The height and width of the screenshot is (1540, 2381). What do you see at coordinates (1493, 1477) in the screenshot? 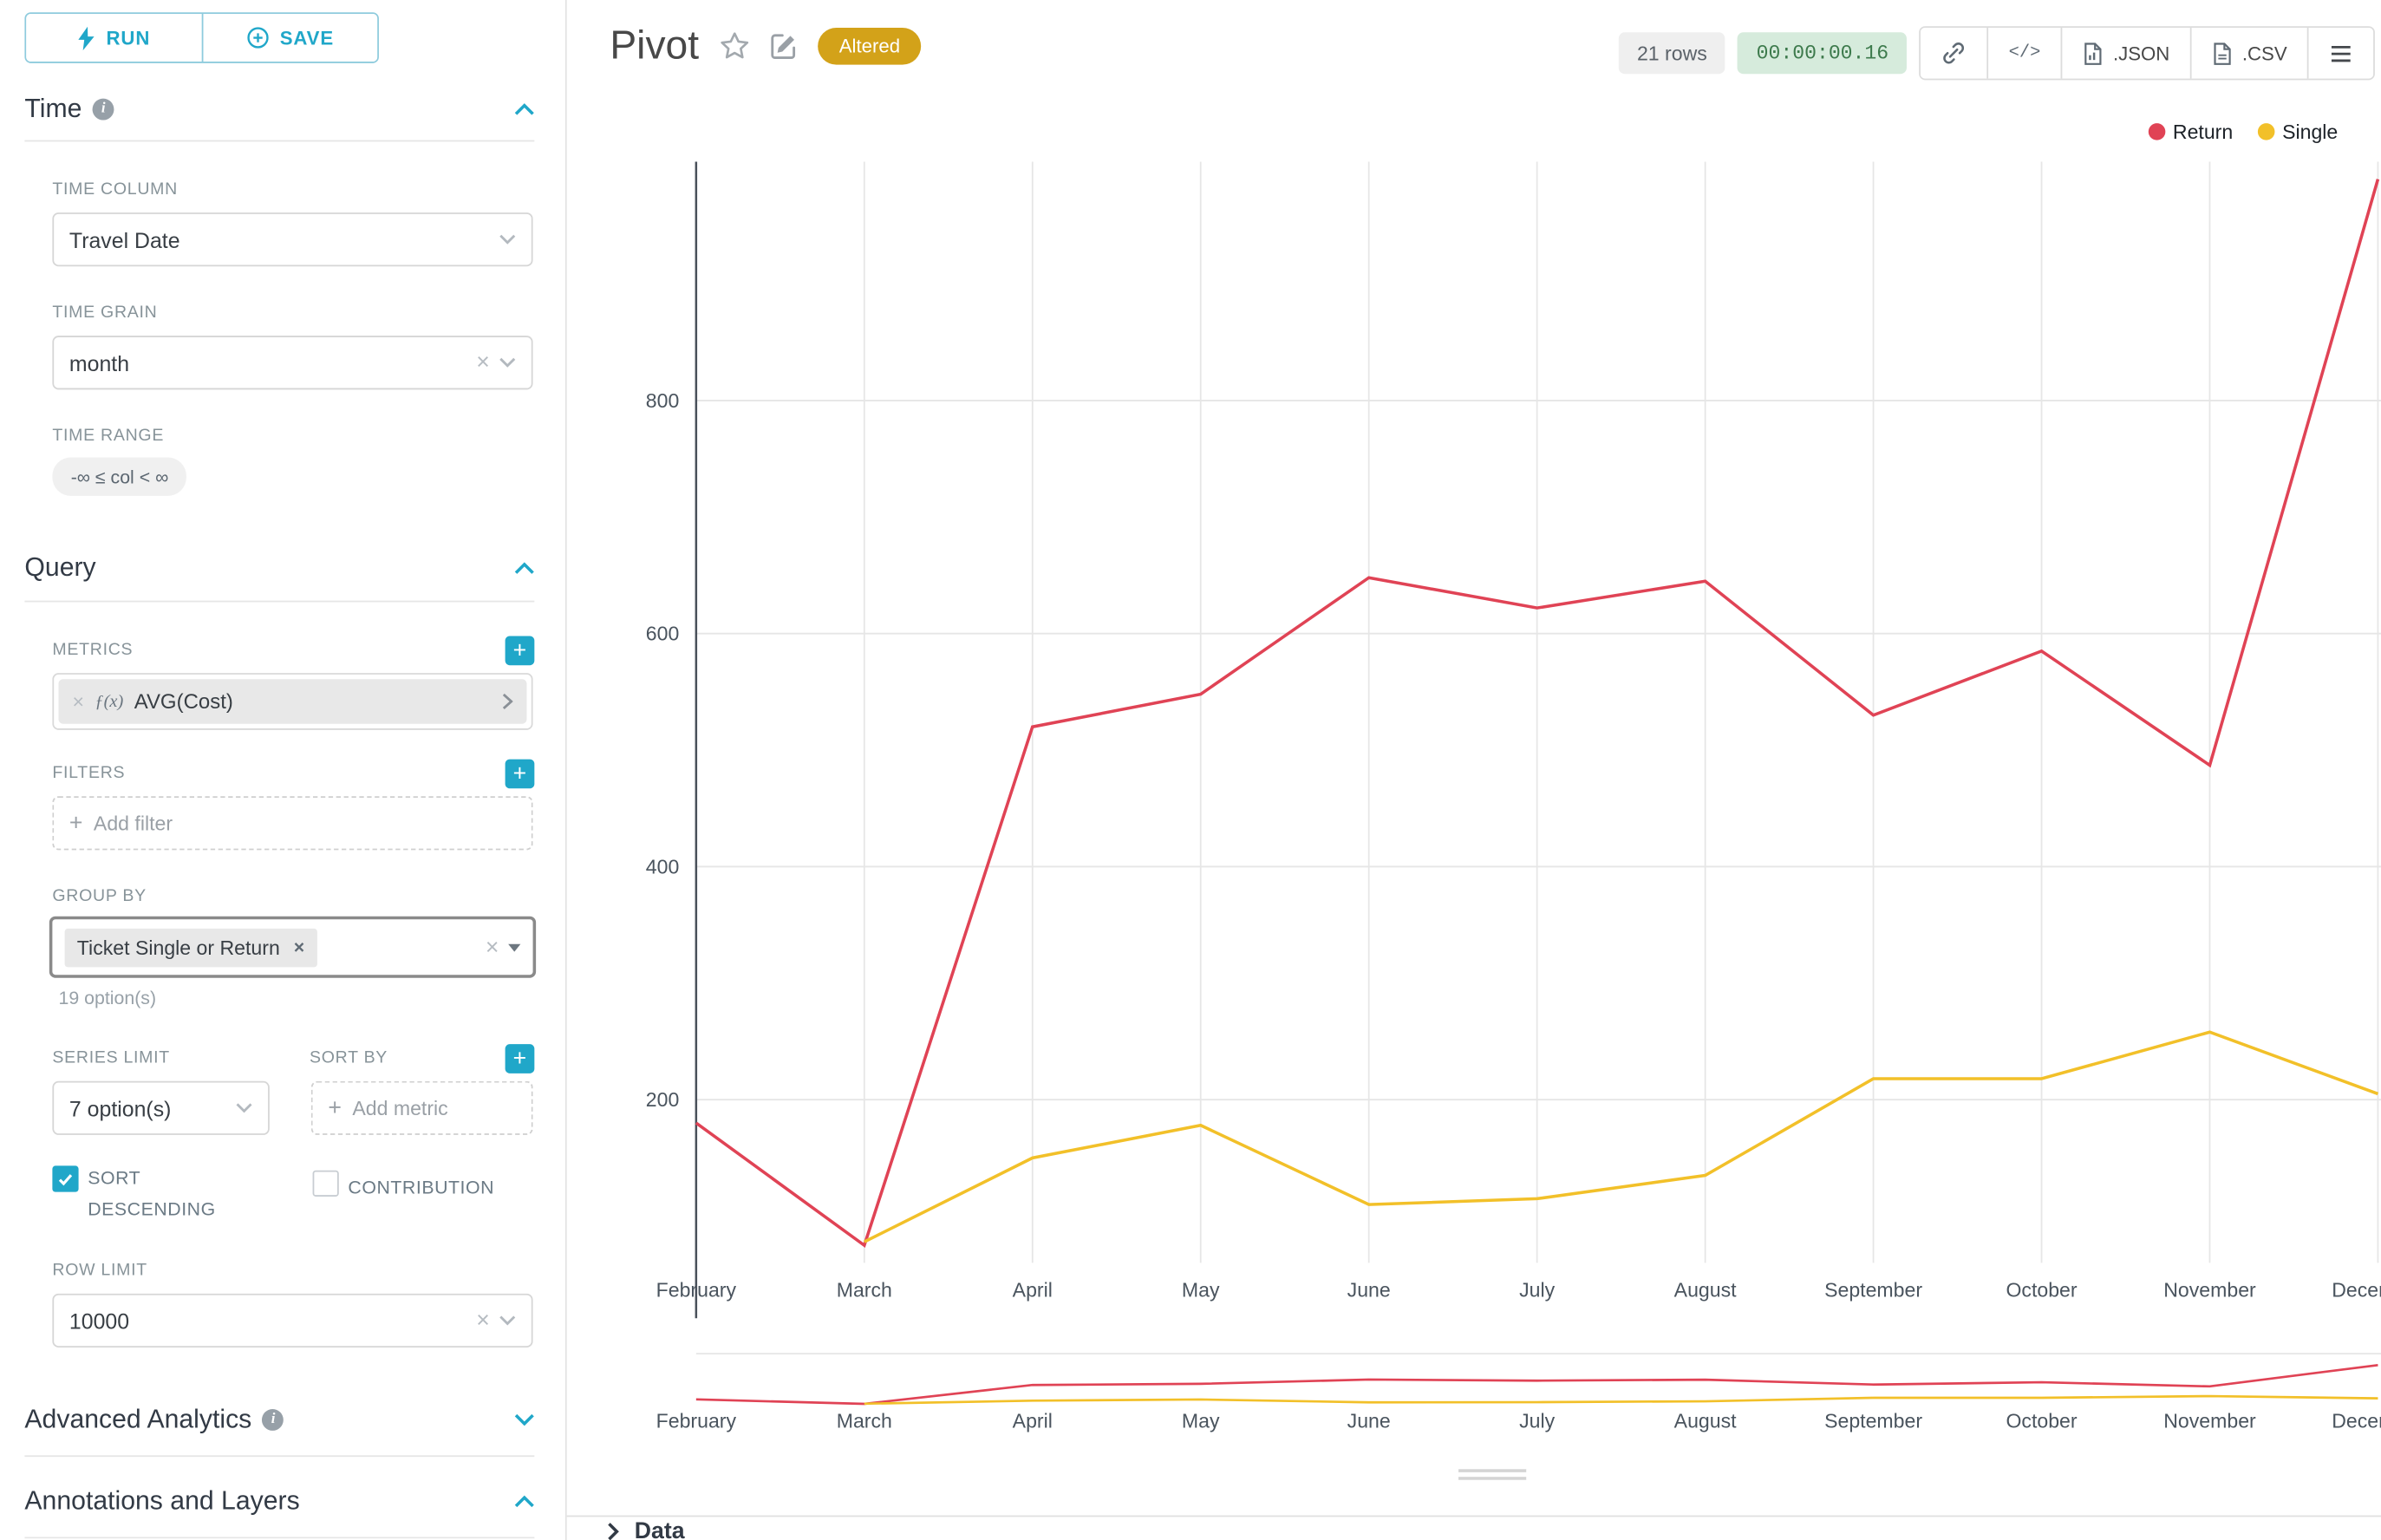
I see `chart-resize-handle` at bounding box center [1493, 1477].